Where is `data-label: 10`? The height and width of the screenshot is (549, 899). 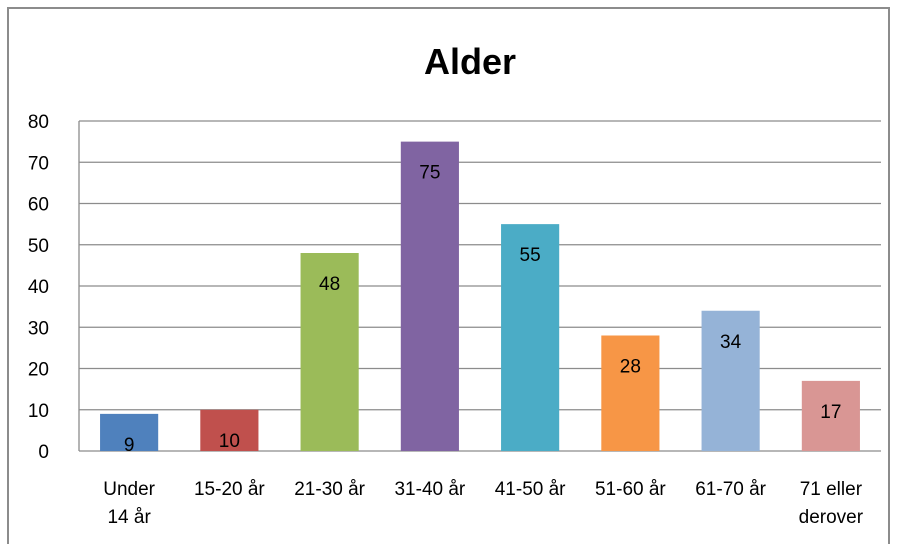 data-label: 10 is located at coordinates (229, 441).